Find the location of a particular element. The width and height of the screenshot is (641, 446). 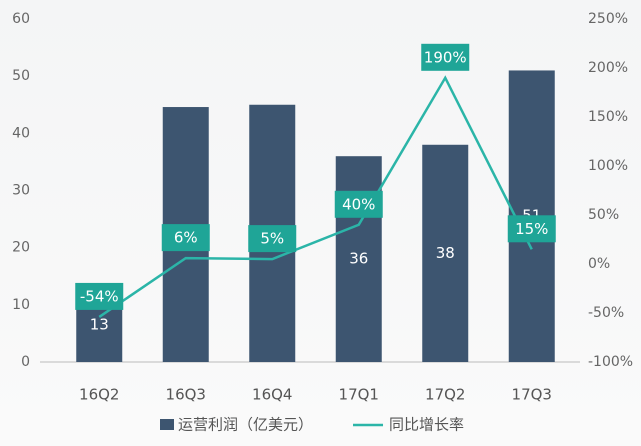

line-value-label: 6% is located at coordinates (186, 238).